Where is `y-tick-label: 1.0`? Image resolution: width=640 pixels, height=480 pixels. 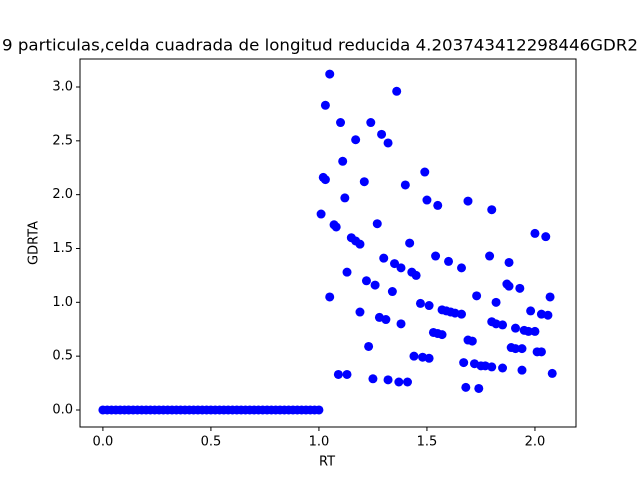
y-tick-label: 1.0 is located at coordinates (62, 302).